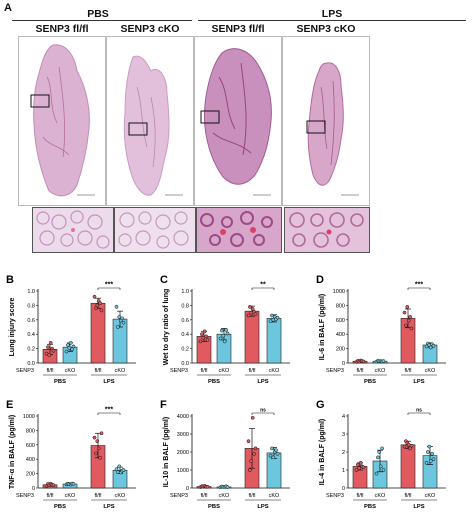 This screenshot has height=528, width=474. Describe the element at coordinates (30, 460) in the screenshot. I see `y-tick-label: 400` at that location.